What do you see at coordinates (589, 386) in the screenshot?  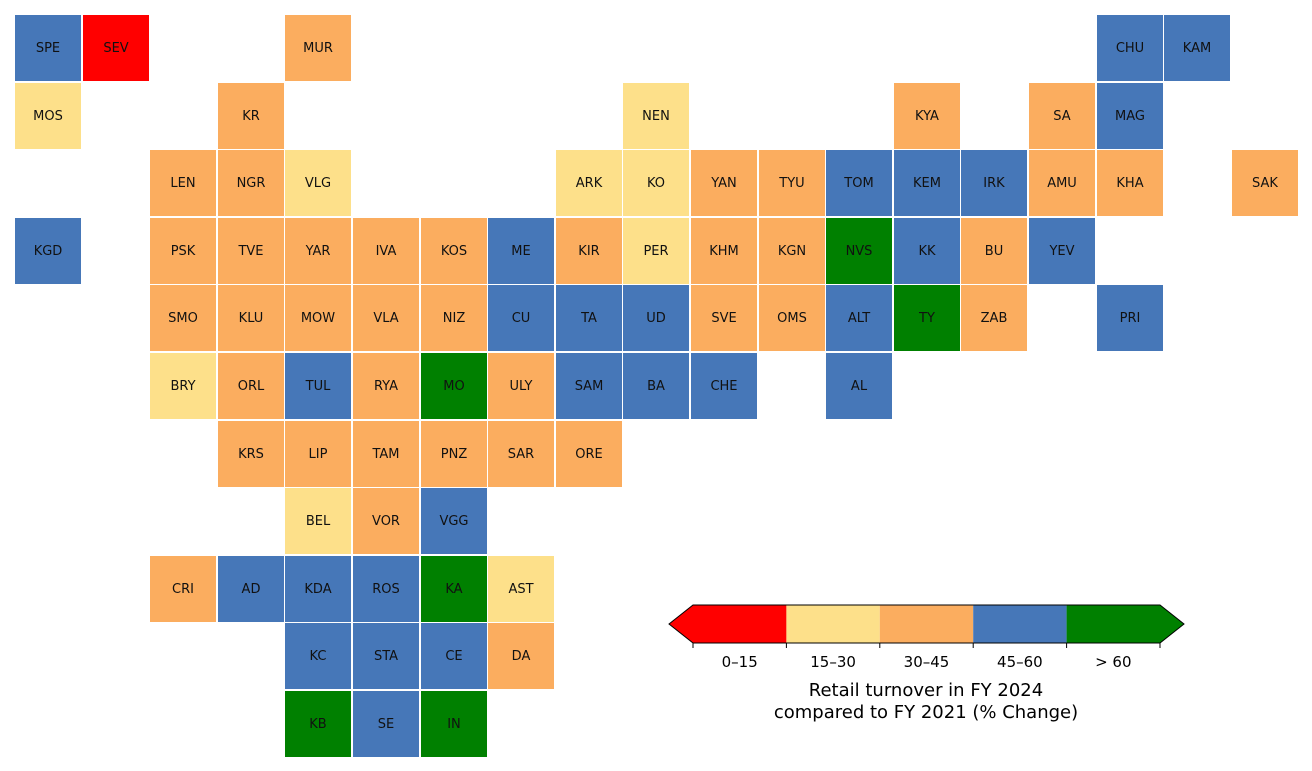 I see `region-tile-sam: SAM` at bounding box center [589, 386].